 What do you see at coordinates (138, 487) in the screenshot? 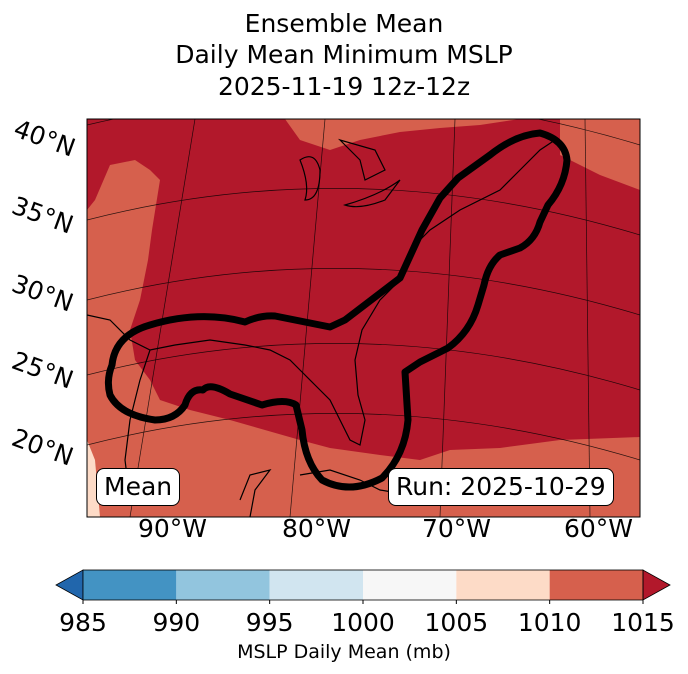
I see `mean-label-box: Mean` at bounding box center [138, 487].